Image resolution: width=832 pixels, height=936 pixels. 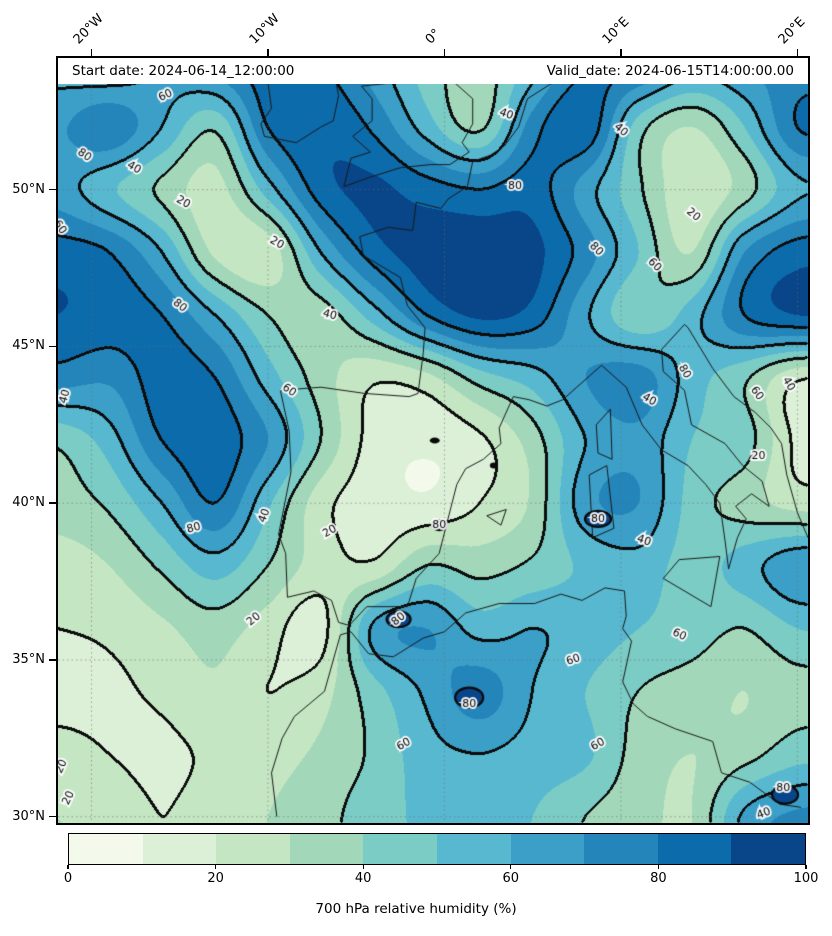 What do you see at coordinates (434, 37) in the screenshot?
I see `top-axis-tick-label: 0°` at bounding box center [434, 37].